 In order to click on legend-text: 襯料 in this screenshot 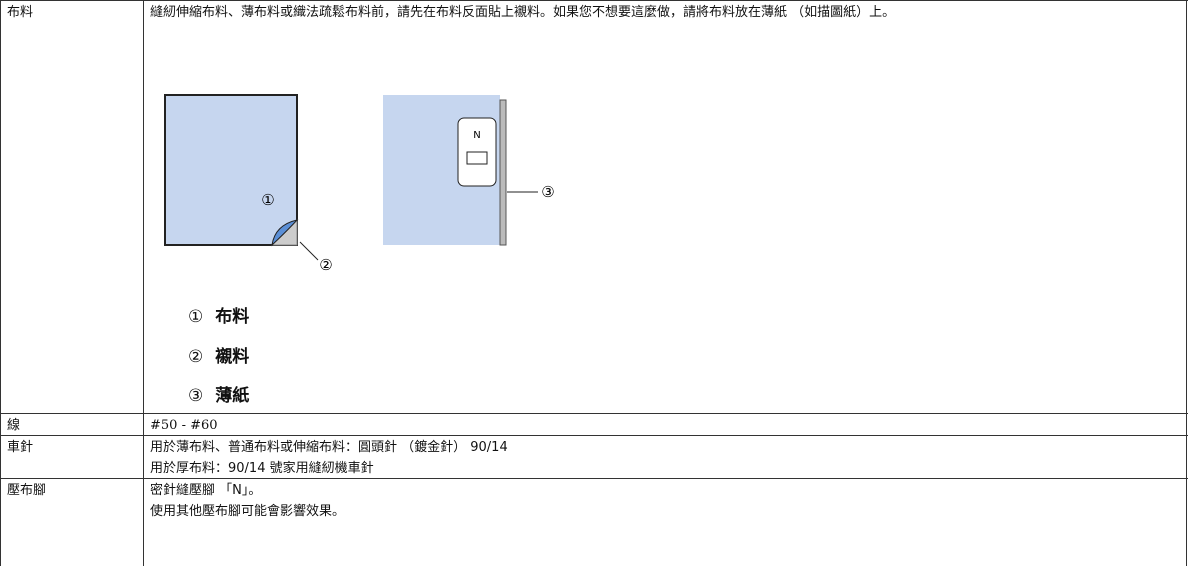, I will do `click(232, 357)`.